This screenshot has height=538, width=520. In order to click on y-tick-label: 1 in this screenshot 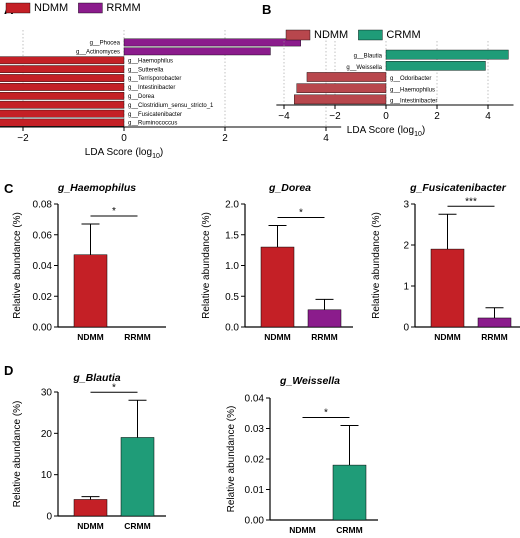, I will do `click(406, 287)`.